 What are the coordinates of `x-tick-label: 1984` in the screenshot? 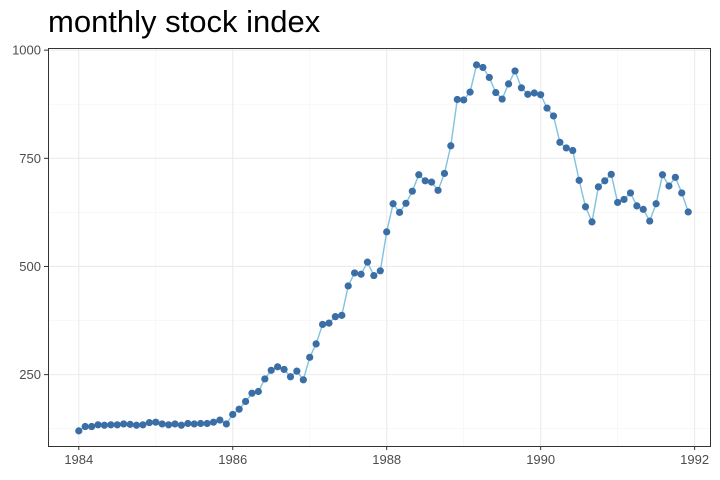 It's located at (78, 459).